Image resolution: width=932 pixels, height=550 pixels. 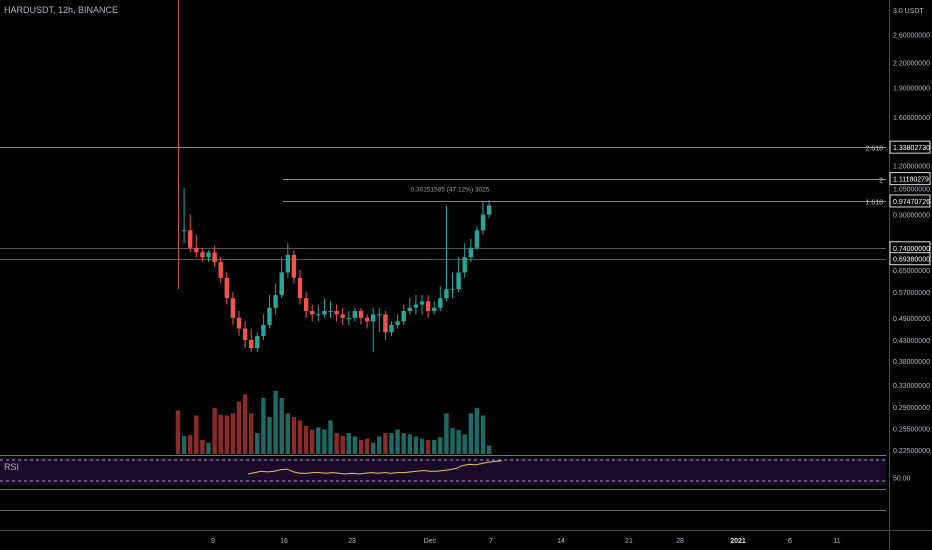 I want to click on volume-bars, so click(x=333, y=422).